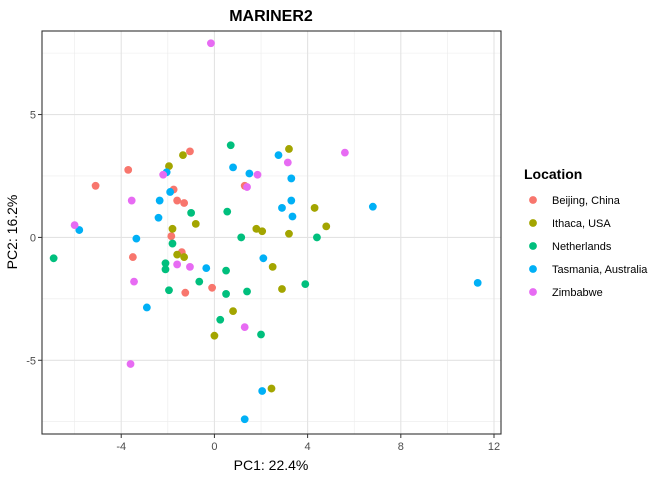 The height and width of the screenshot is (485, 672). What do you see at coordinates (533, 246) in the screenshot?
I see `legend-swatch-netherlands` at bounding box center [533, 246].